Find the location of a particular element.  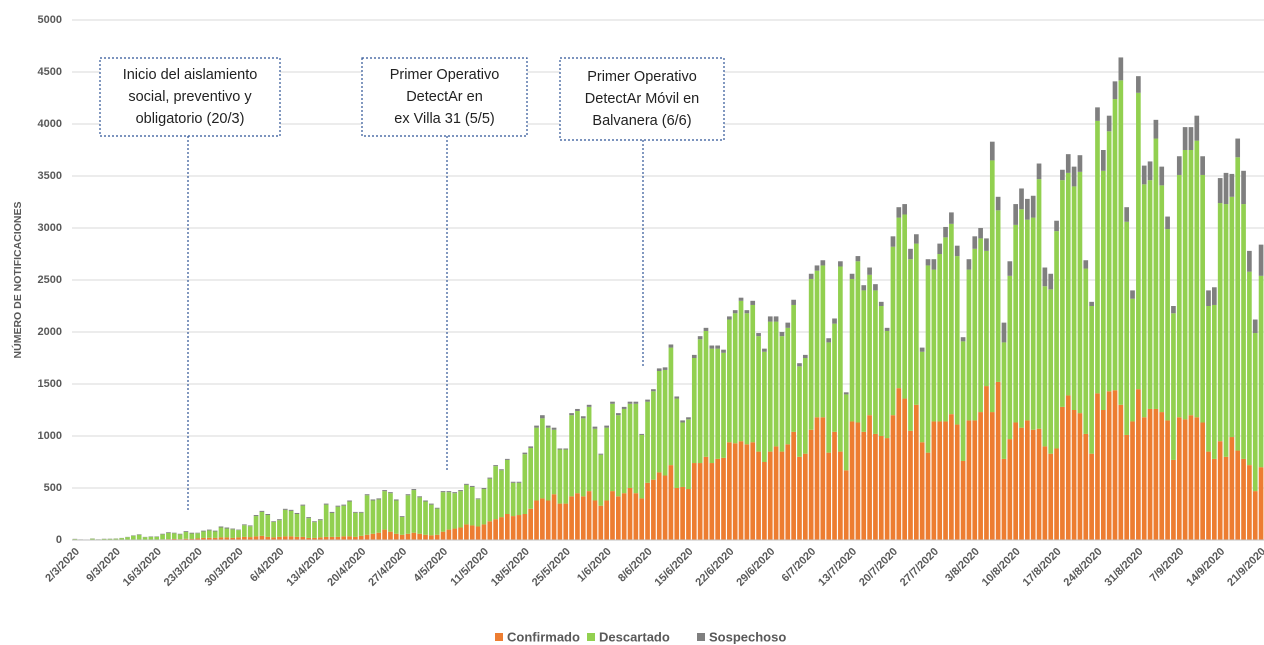

x-tick-label: 8/6/2020 is located at coordinates (635, 565).